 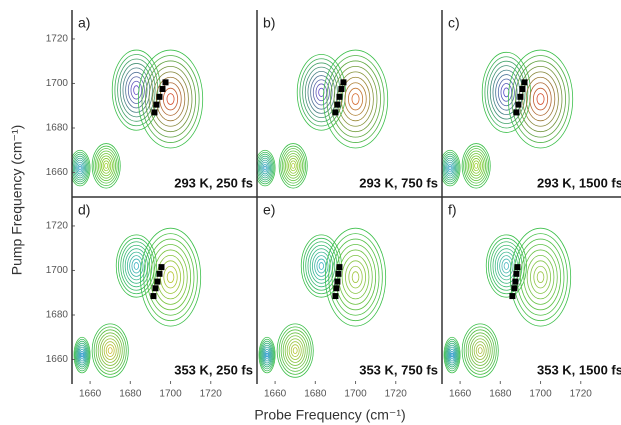 I want to click on annotation: 353 K, 1500 fs, so click(x=579, y=369).